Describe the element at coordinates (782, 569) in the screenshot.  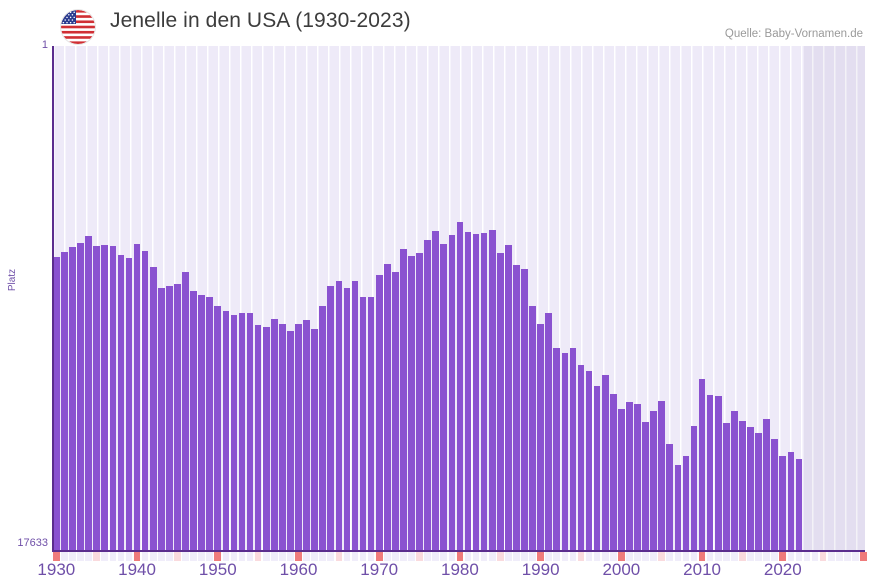
I see `x-axis-tick-label: 2020` at that location.